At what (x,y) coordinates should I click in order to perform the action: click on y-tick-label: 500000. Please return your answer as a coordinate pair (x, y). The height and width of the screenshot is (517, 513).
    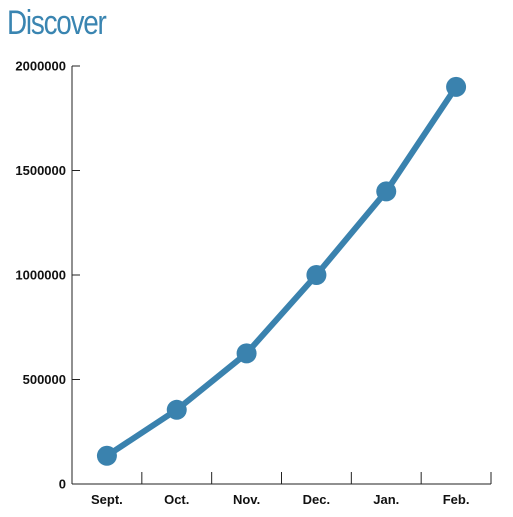
    Looking at the image, I should click on (44, 379).